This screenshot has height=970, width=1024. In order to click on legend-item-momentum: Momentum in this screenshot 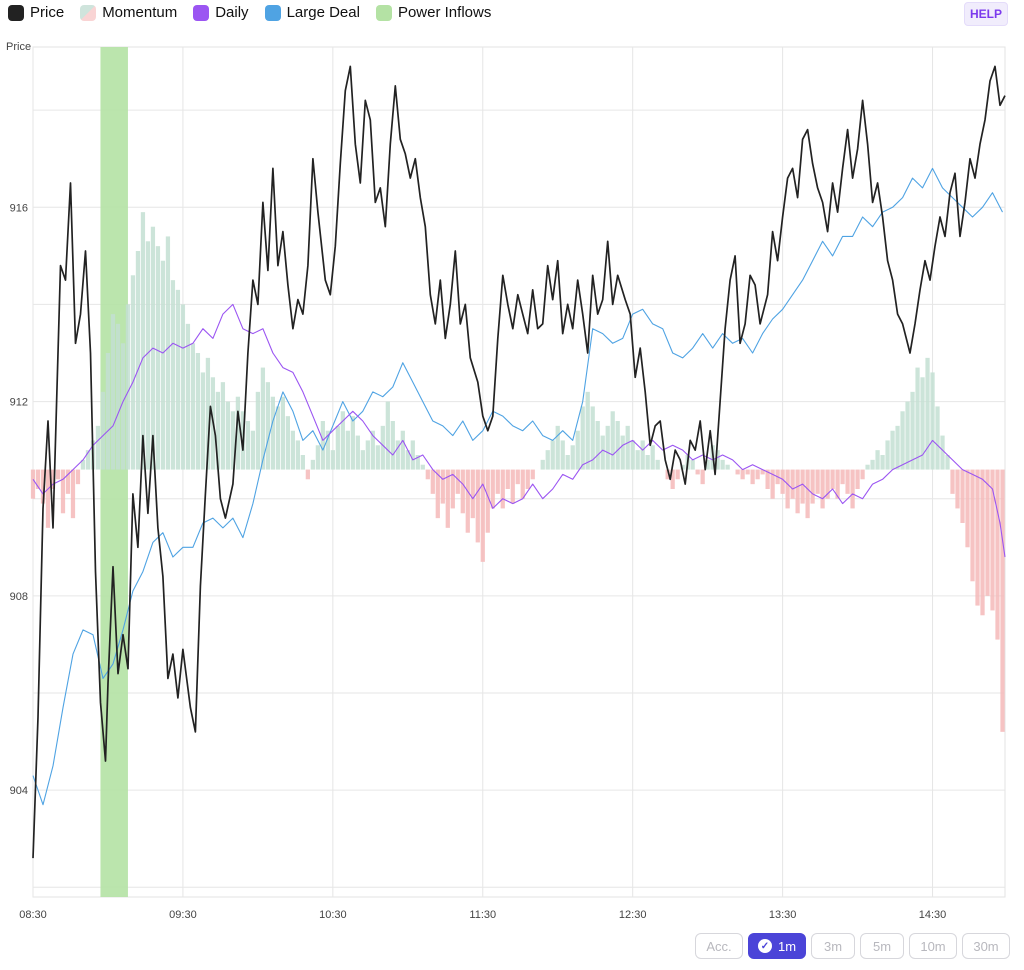, I will do `click(128, 12)`.